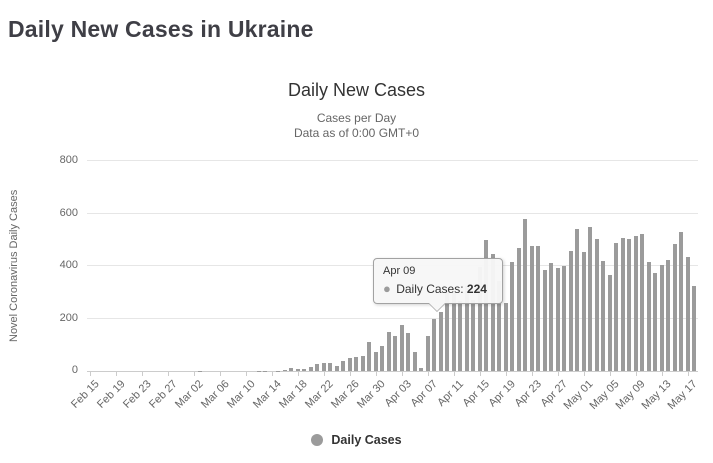 The image size is (713, 463). Describe the element at coordinates (68, 265) in the screenshot. I see `y-tick-label: 400` at that location.